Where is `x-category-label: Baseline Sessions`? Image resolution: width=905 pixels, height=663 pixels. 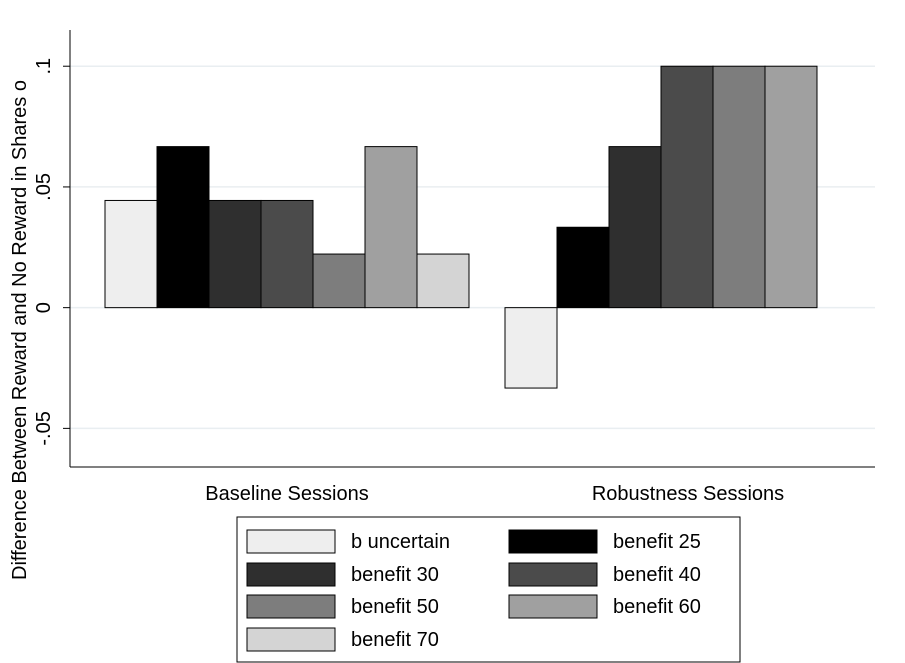
x-category-label: Baseline Sessions is located at coordinates (286, 494).